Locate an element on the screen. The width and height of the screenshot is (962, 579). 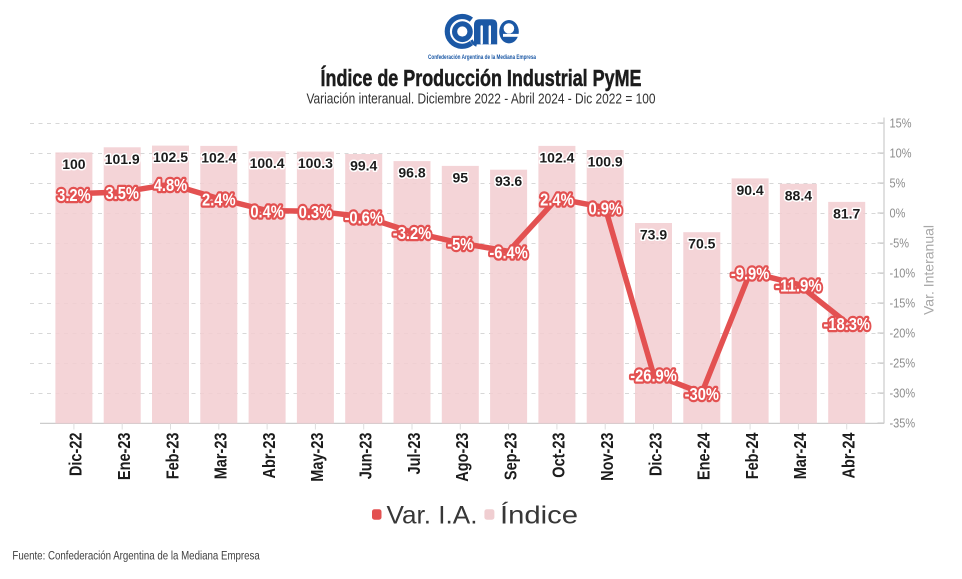
svg-text: Abr-23 is located at coordinates (269, 455).